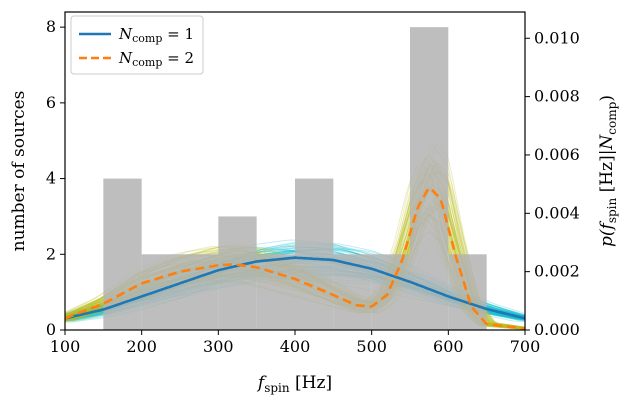 The width and height of the screenshot is (625, 400). Describe the element at coordinates (178, 34) in the screenshot. I see `leg0-rest: = 1` at that location.